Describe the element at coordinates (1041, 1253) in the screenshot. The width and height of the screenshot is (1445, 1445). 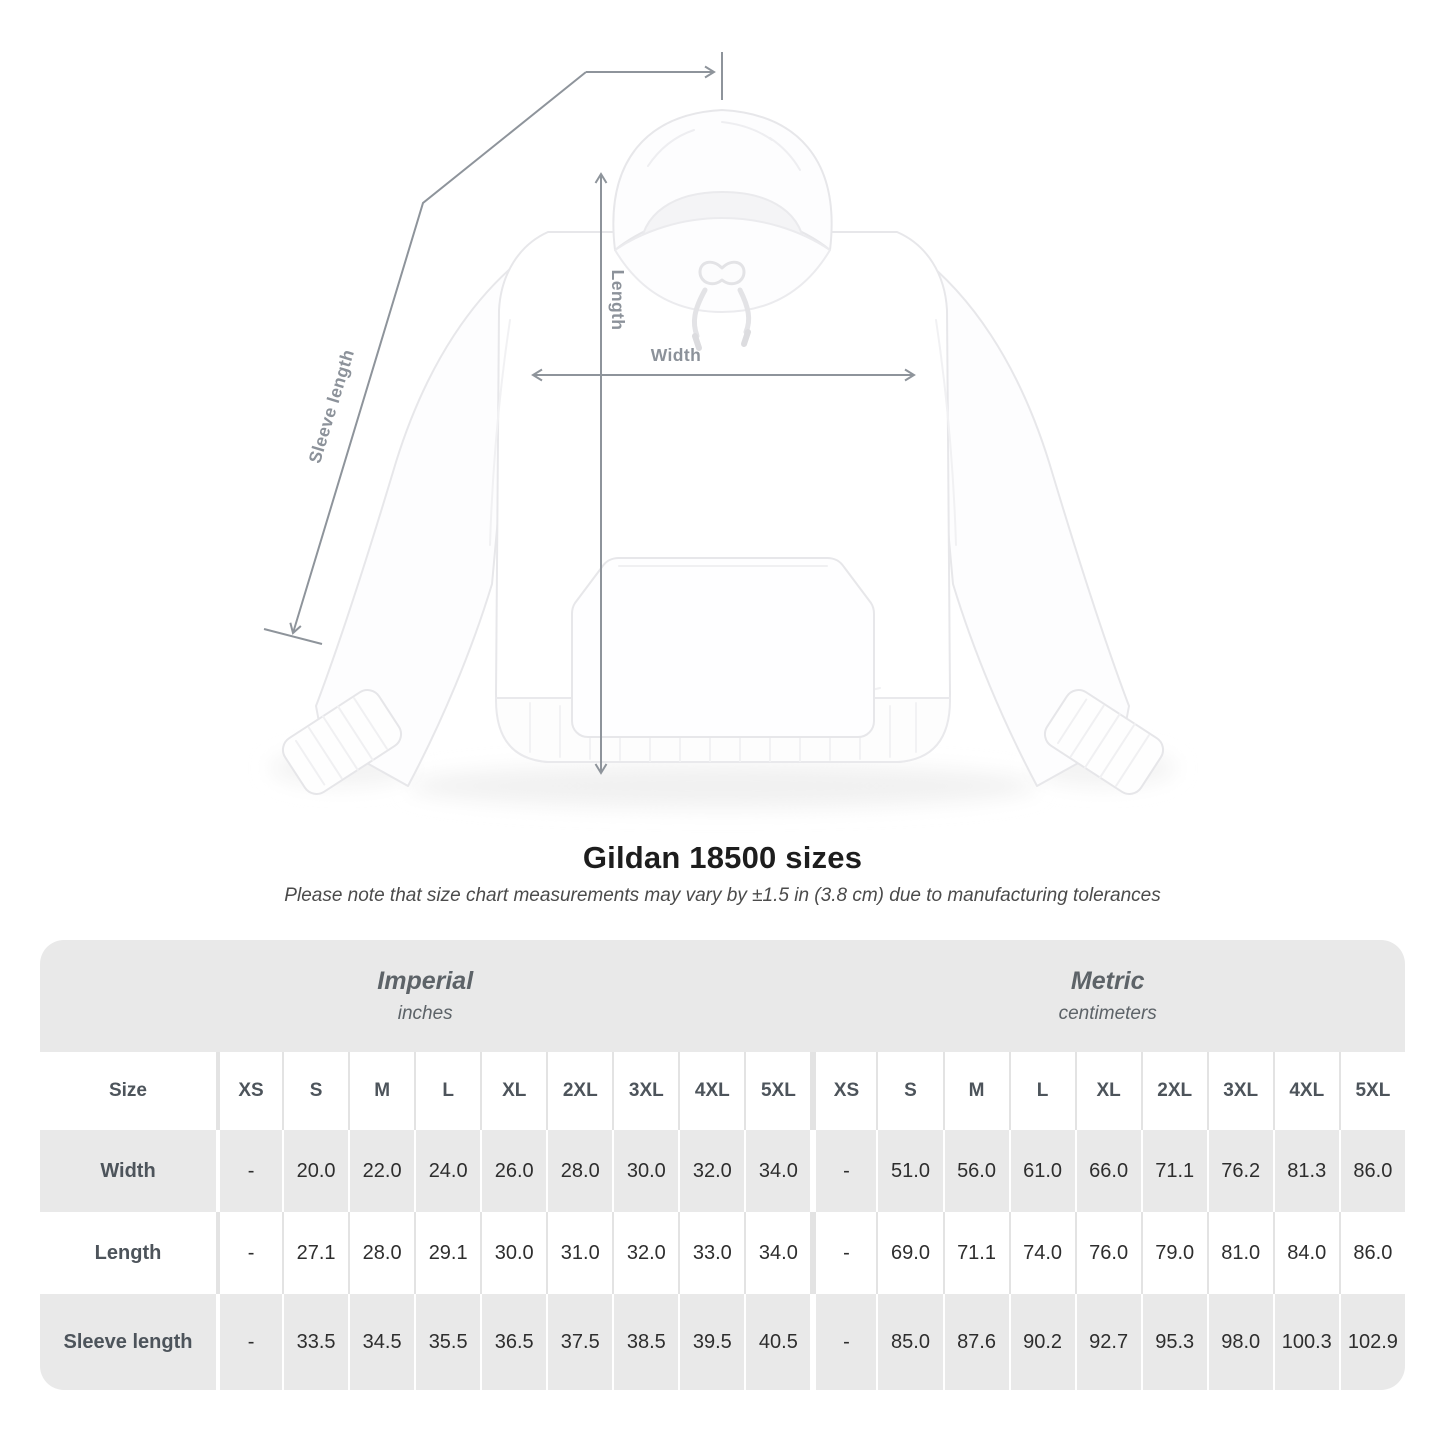
I see `measurement-value-cell: 74.0` at that location.